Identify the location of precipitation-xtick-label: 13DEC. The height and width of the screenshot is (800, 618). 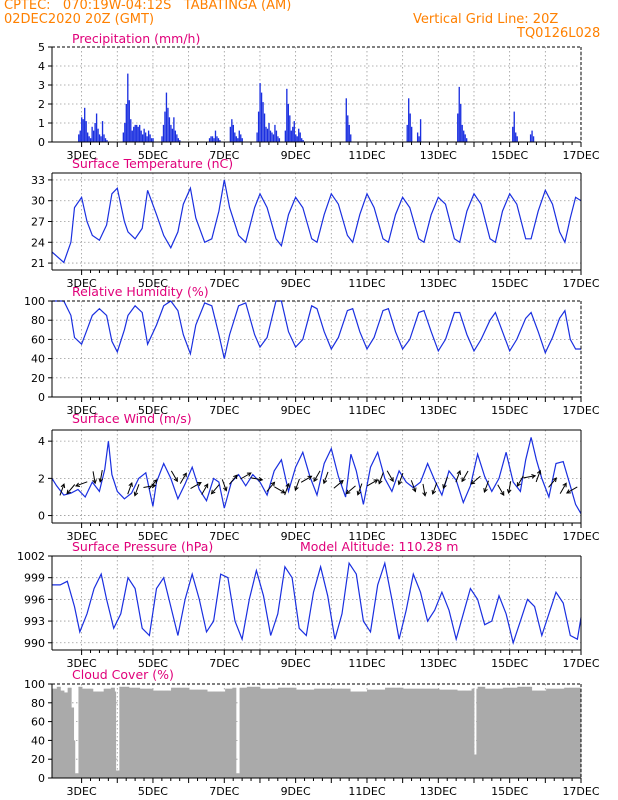
(438, 155).